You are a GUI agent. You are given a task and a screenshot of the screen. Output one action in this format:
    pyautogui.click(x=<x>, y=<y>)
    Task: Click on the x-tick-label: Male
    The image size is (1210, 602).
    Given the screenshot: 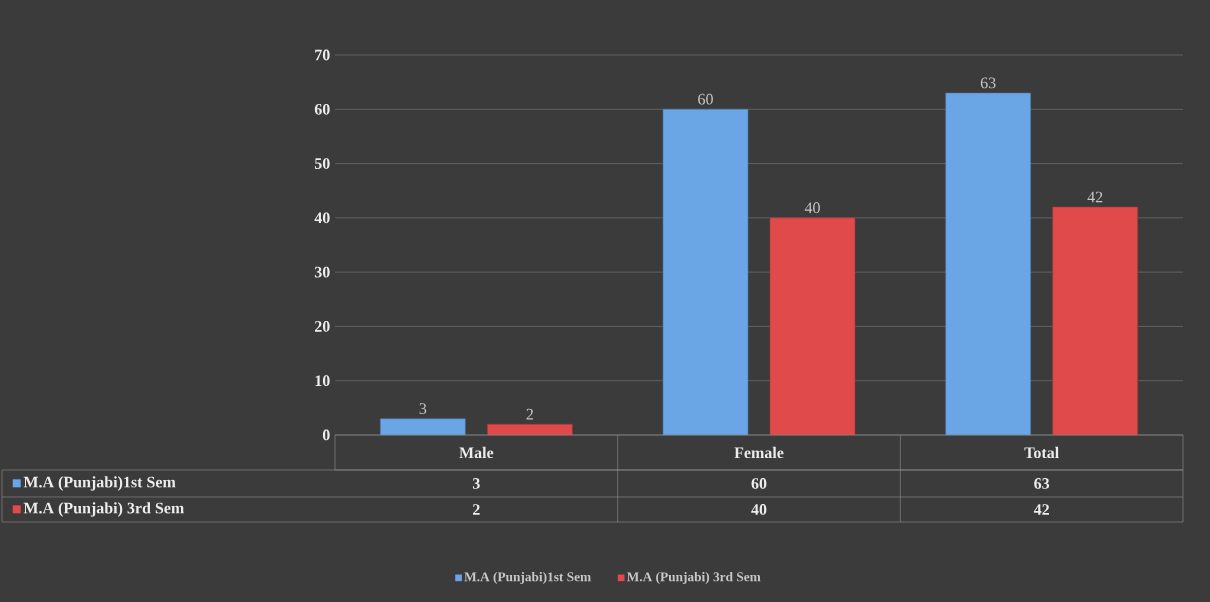 What is the action you would take?
    pyautogui.click(x=476, y=452)
    